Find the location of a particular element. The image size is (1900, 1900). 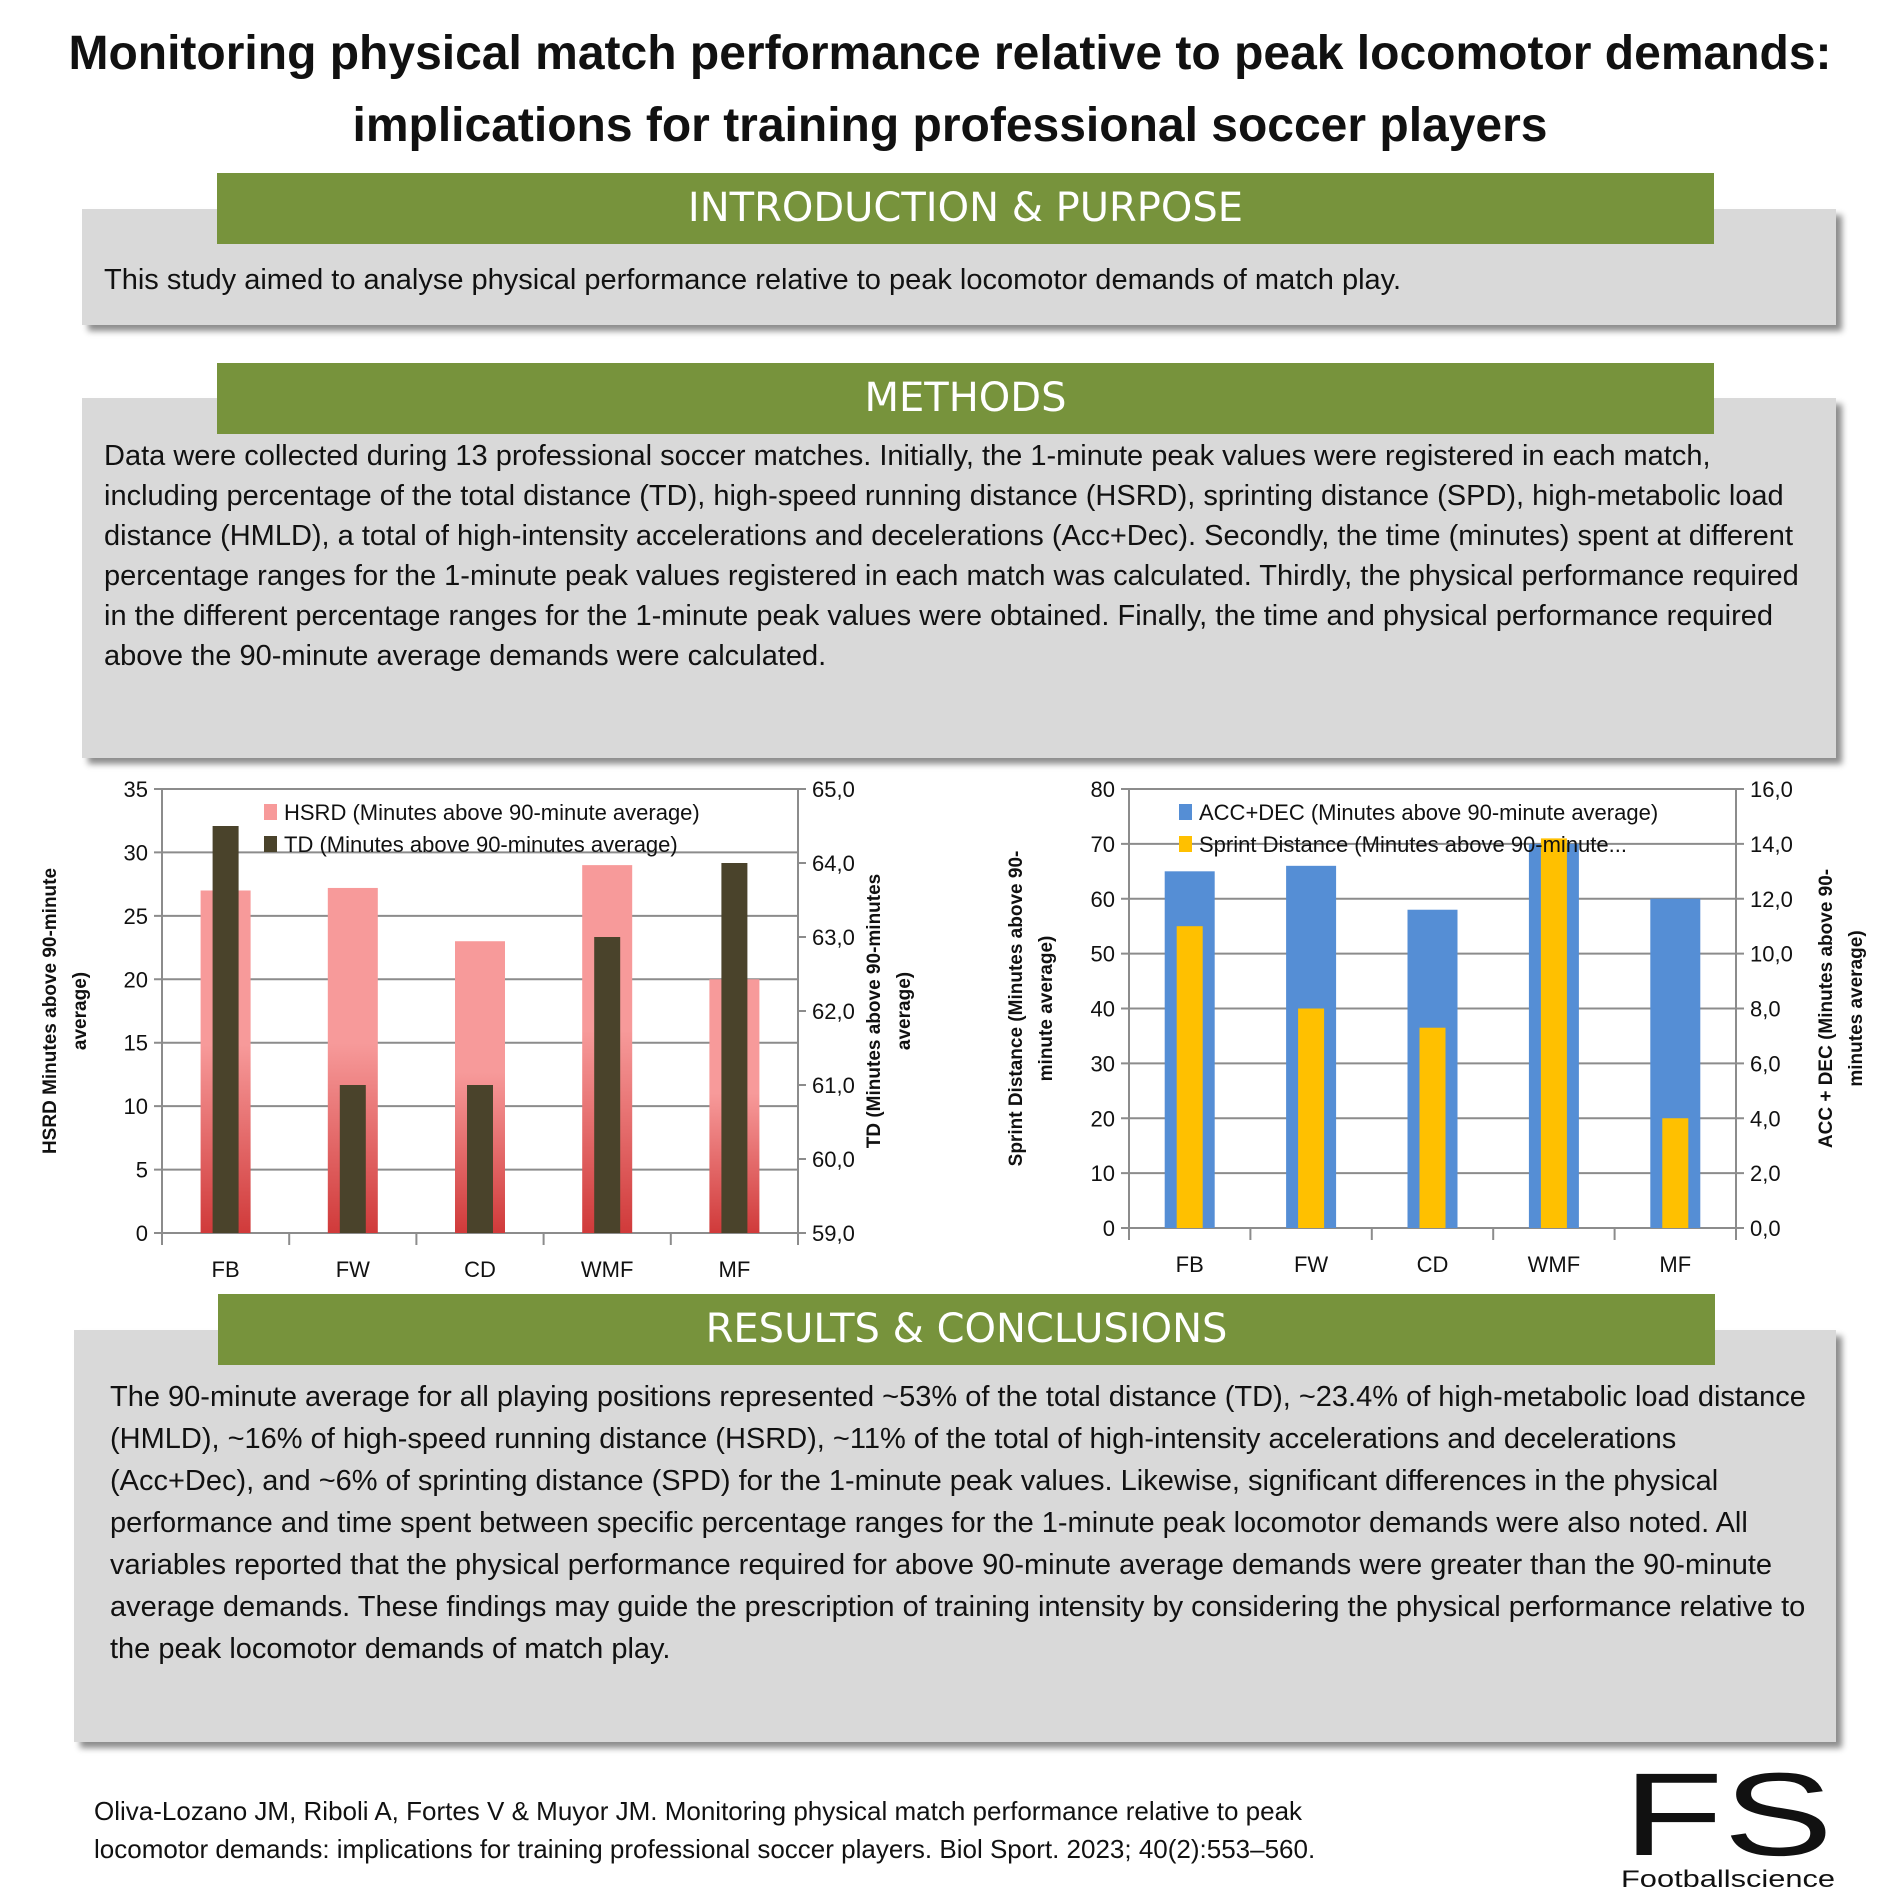

y-tick-label: 15 is located at coordinates (136, 1043).